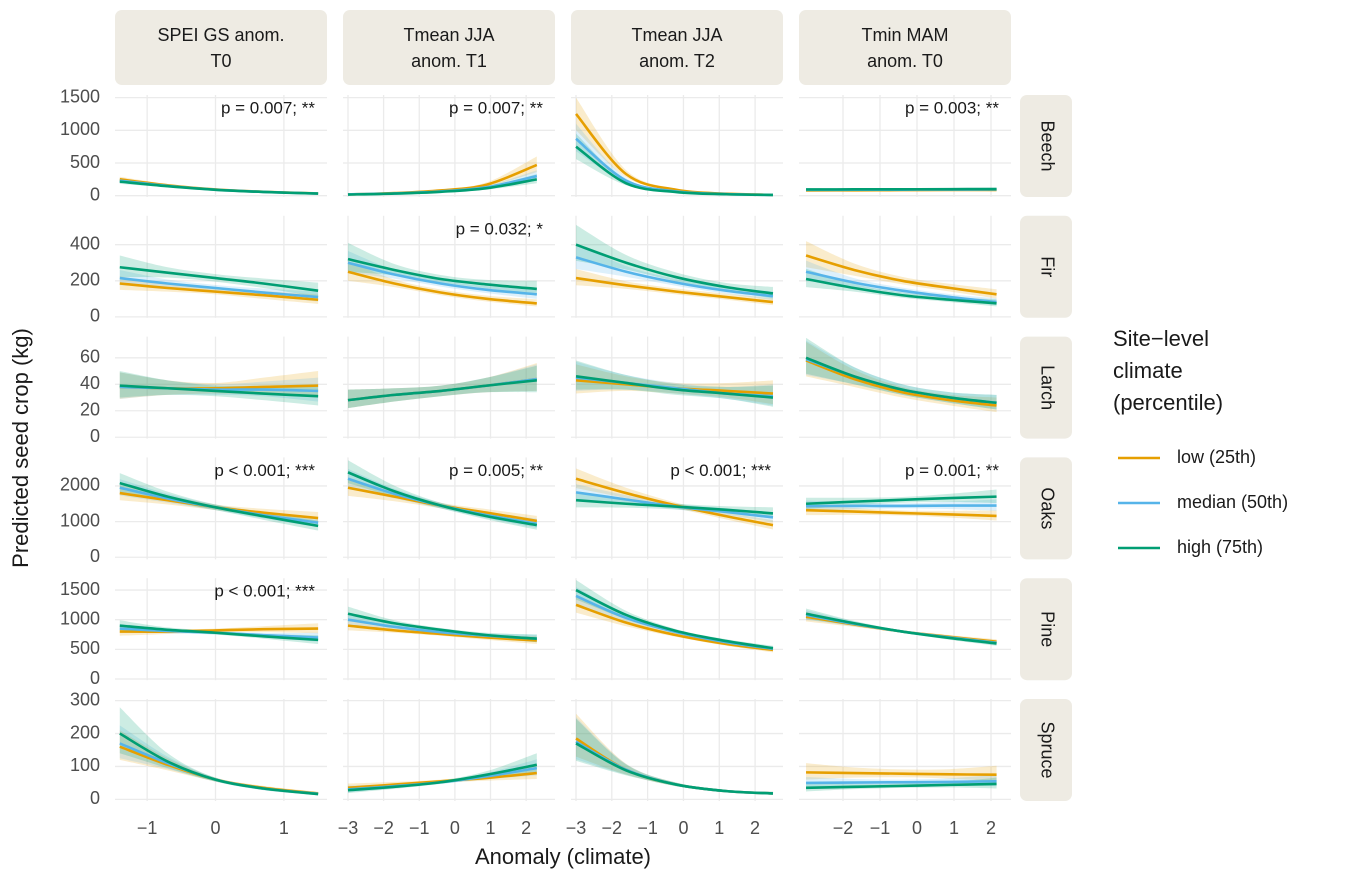 The width and height of the screenshot is (1347, 877). Describe the element at coordinates (85, 732) in the screenshot. I see `y-tick-label: 200` at that location.